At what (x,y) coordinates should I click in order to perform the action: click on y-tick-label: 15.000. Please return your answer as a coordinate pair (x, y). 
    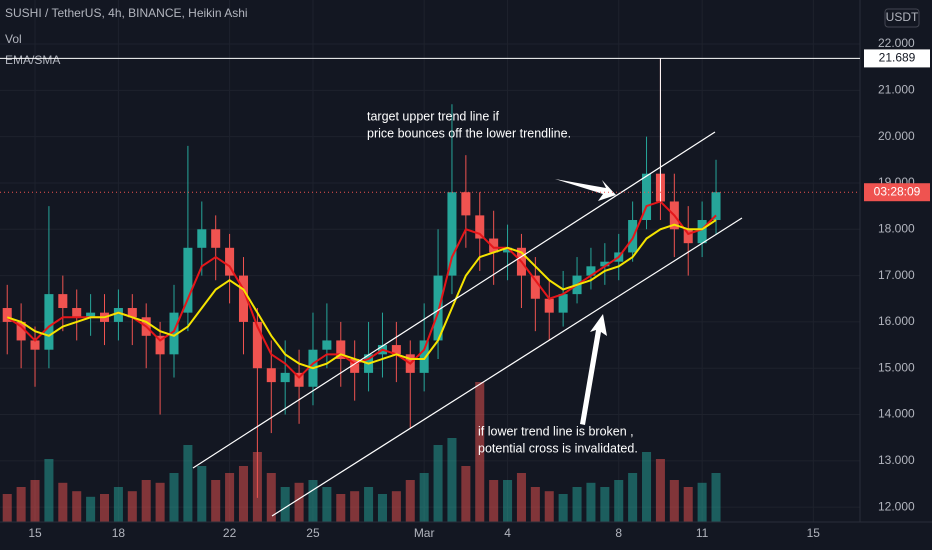
    Looking at the image, I should click on (896, 367).